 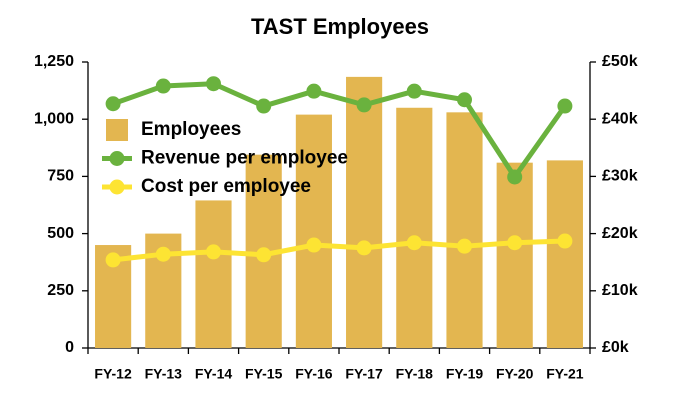 I want to click on x-tick-label: FY-12, so click(x=113, y=374).